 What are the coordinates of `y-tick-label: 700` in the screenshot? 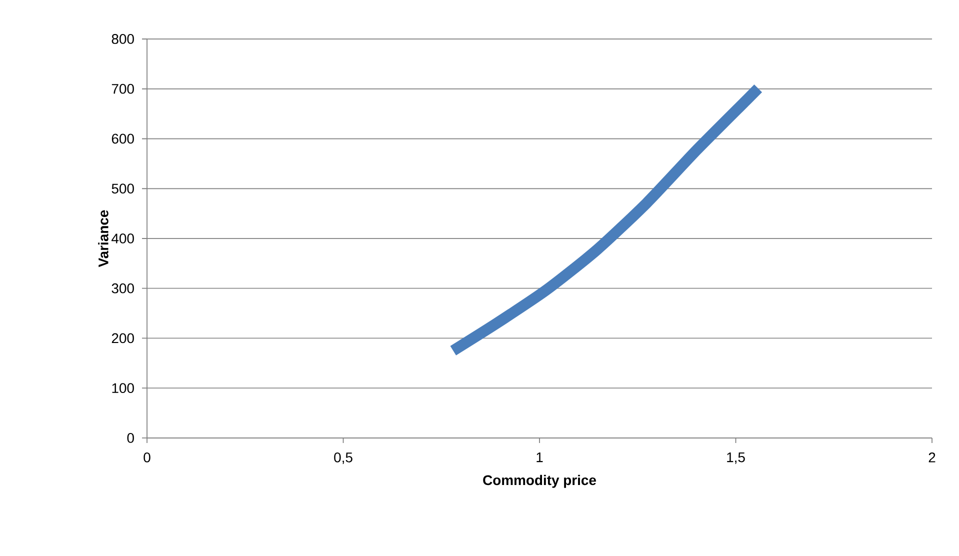 It's located at (123, 89).